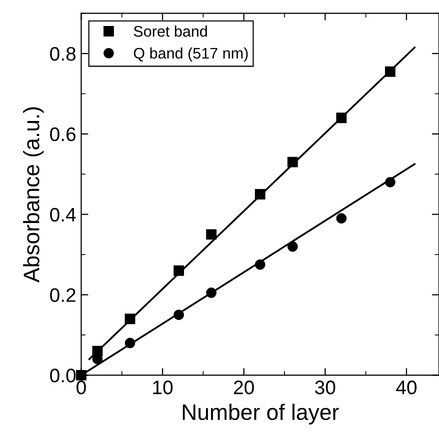  What do you see at coordinates (63, 134) in the screenshot?
I see `y-tick-label: 0.6` at bounding box center [63, 134].